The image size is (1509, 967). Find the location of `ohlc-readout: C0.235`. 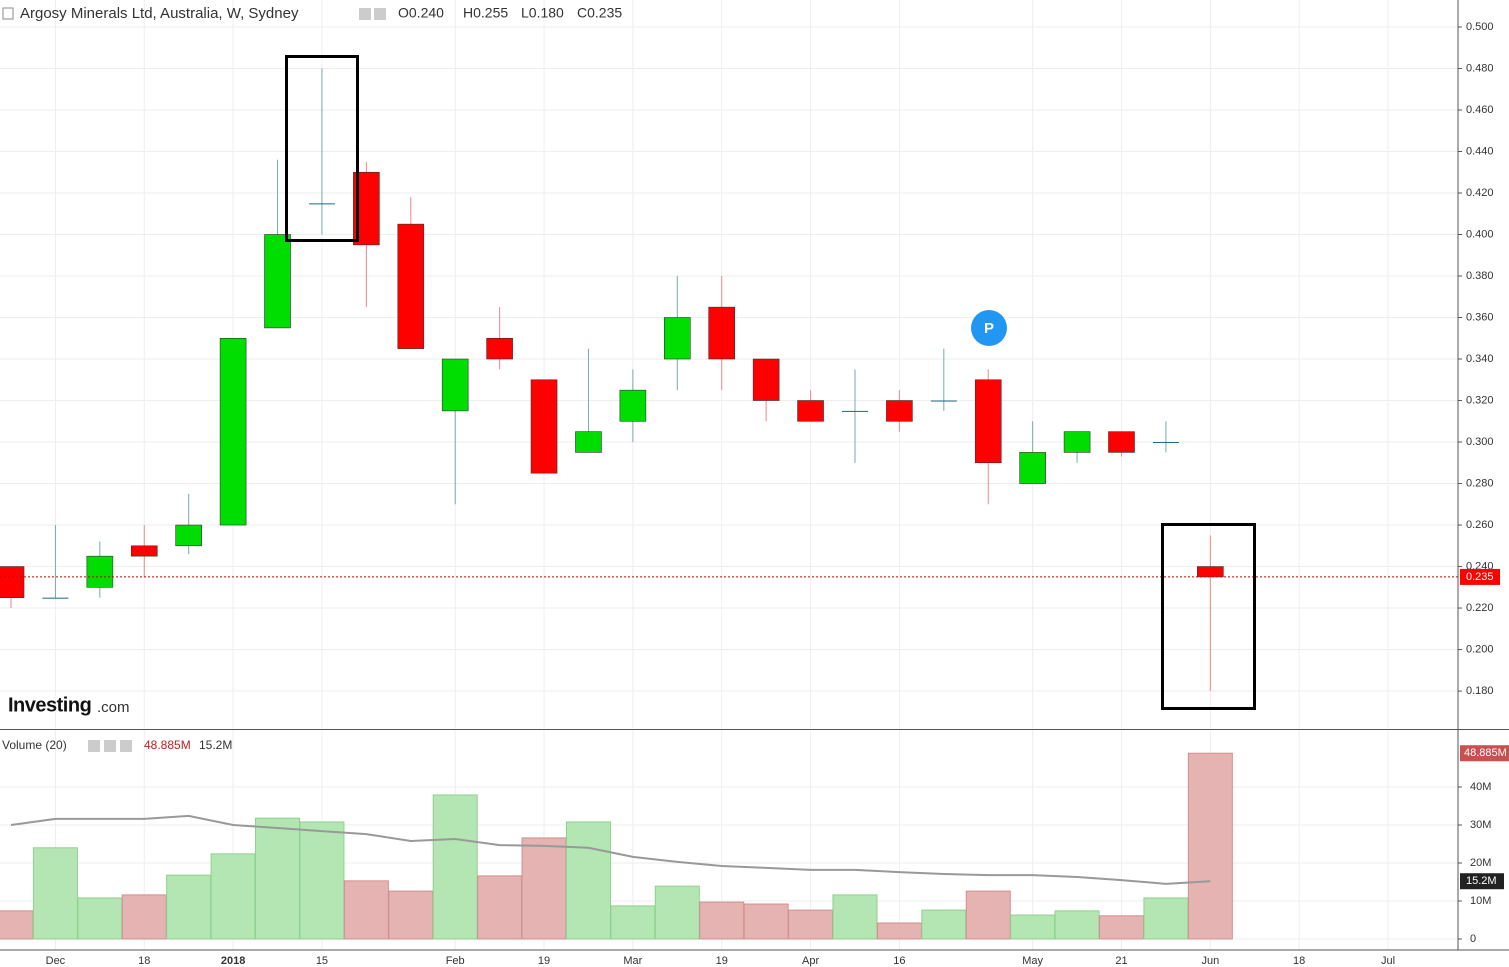

ohlc-readout: C0.235 is located at coordinates (599, 13).